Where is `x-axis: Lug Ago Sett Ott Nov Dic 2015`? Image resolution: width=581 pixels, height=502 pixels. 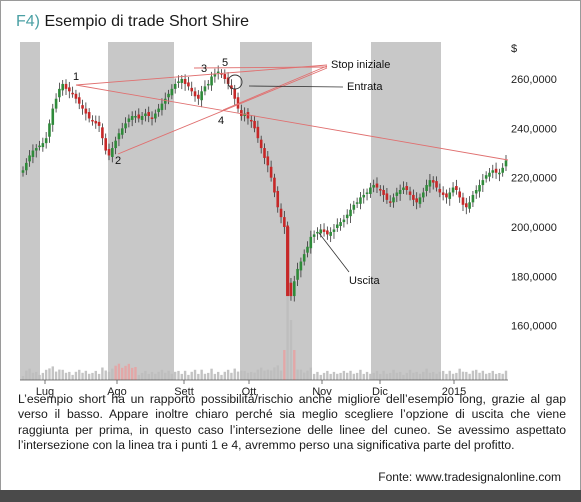
x-axis: Lug Ago Sett Ott Nov Dic 2015 is located at coordinates (264, 388).